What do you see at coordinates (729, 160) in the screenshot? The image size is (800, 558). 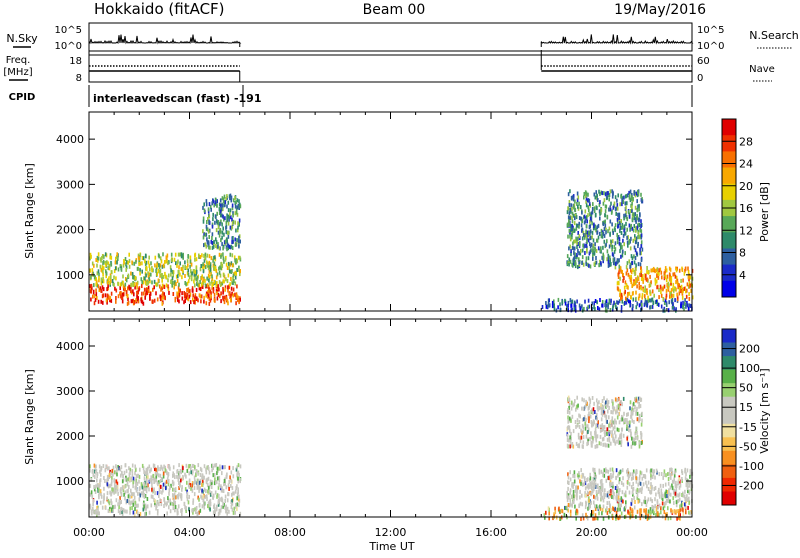 I see `colorbar-swatch` at bounding box center [729, 160].